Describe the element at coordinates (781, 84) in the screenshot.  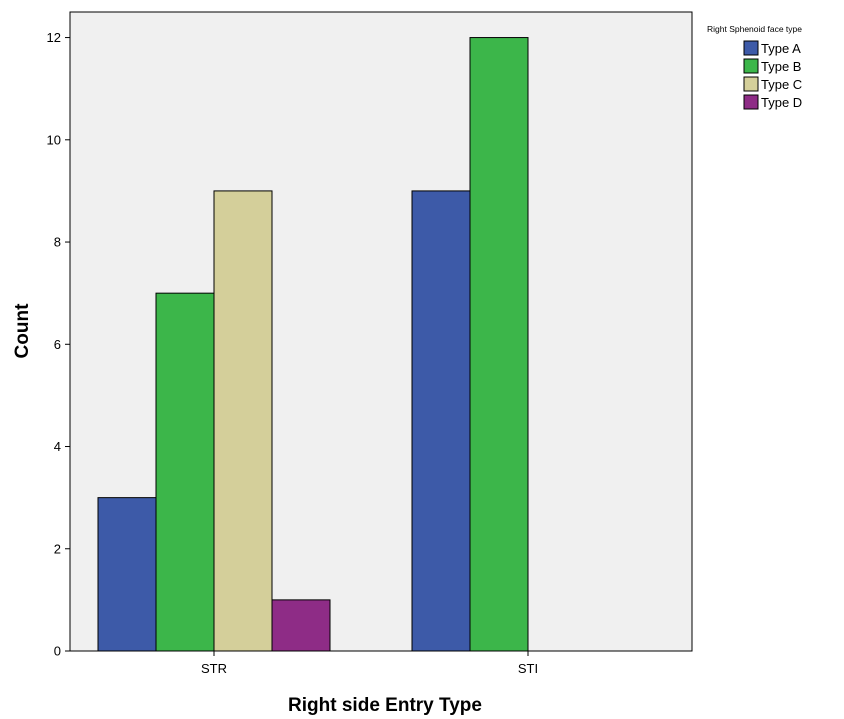
I see `legend-label: Type C` at that location.